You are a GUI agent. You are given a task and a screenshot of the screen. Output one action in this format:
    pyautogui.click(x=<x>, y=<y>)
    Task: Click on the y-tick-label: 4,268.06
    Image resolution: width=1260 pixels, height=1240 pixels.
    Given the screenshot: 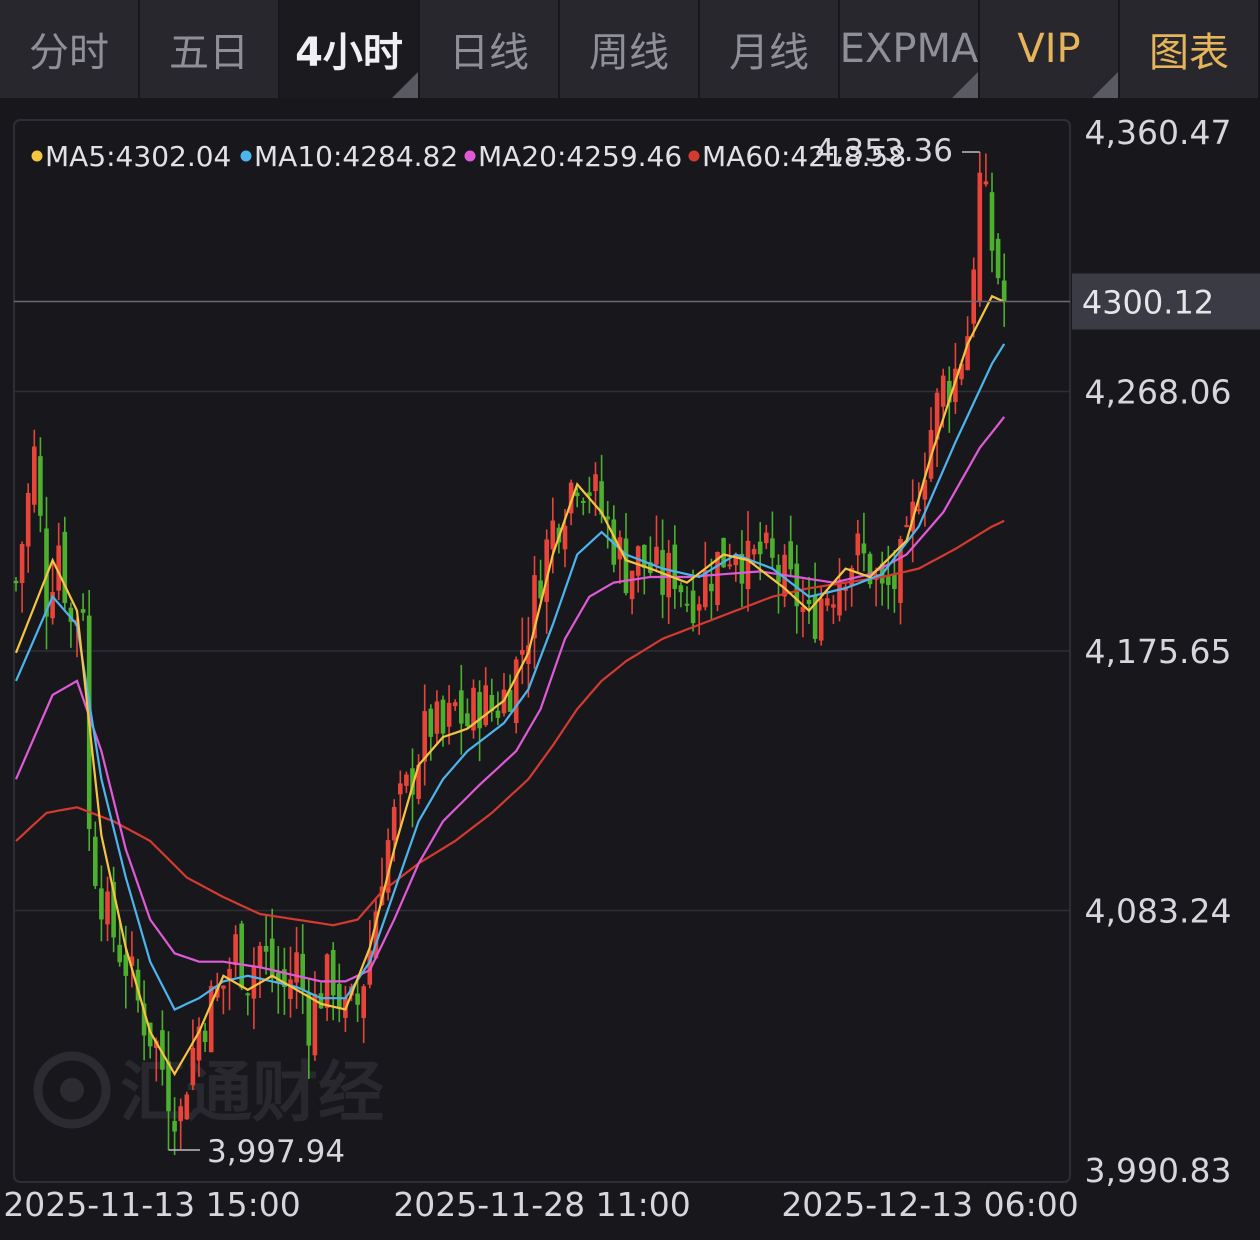 What is the action you would take?
    pyautogui.click(x=1158, y=392)
    